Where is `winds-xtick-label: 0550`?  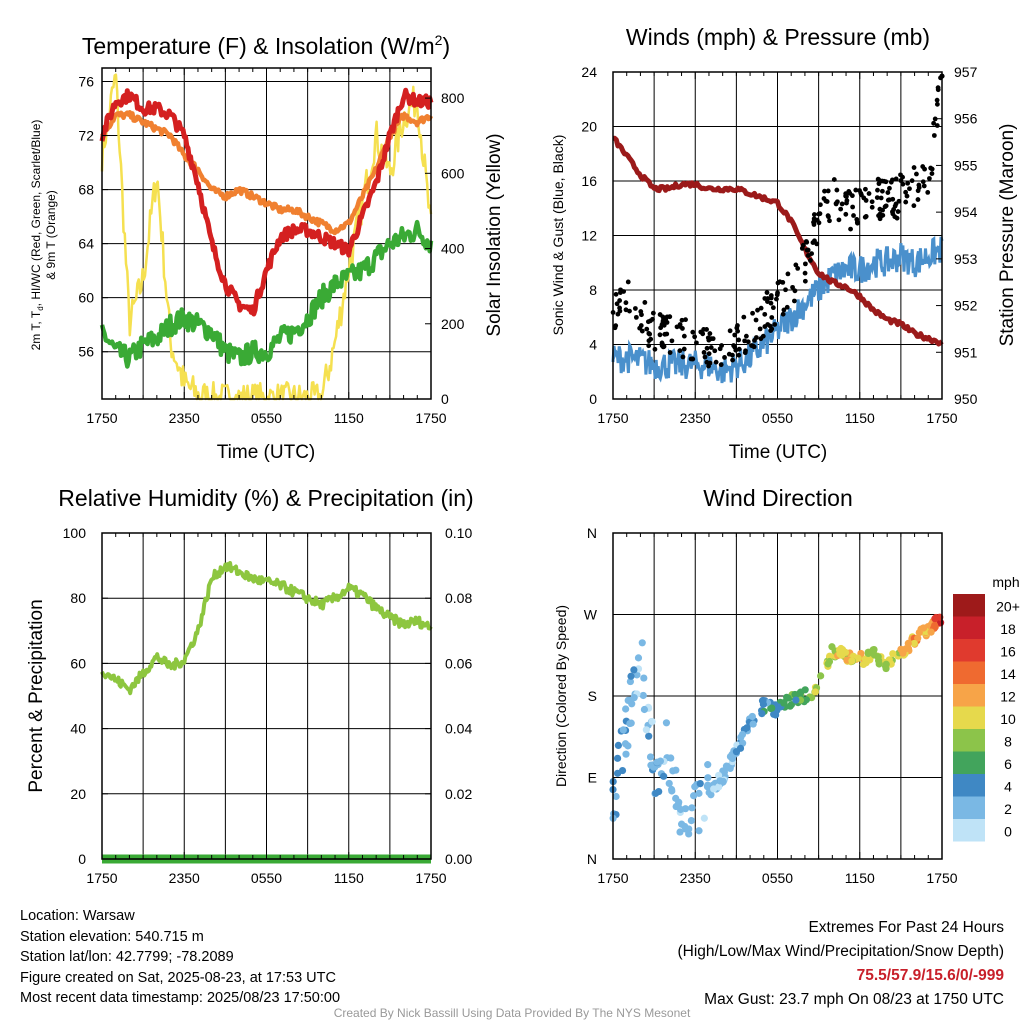 winds-xtick-label: 0550 is located at coordinates (777, 418).